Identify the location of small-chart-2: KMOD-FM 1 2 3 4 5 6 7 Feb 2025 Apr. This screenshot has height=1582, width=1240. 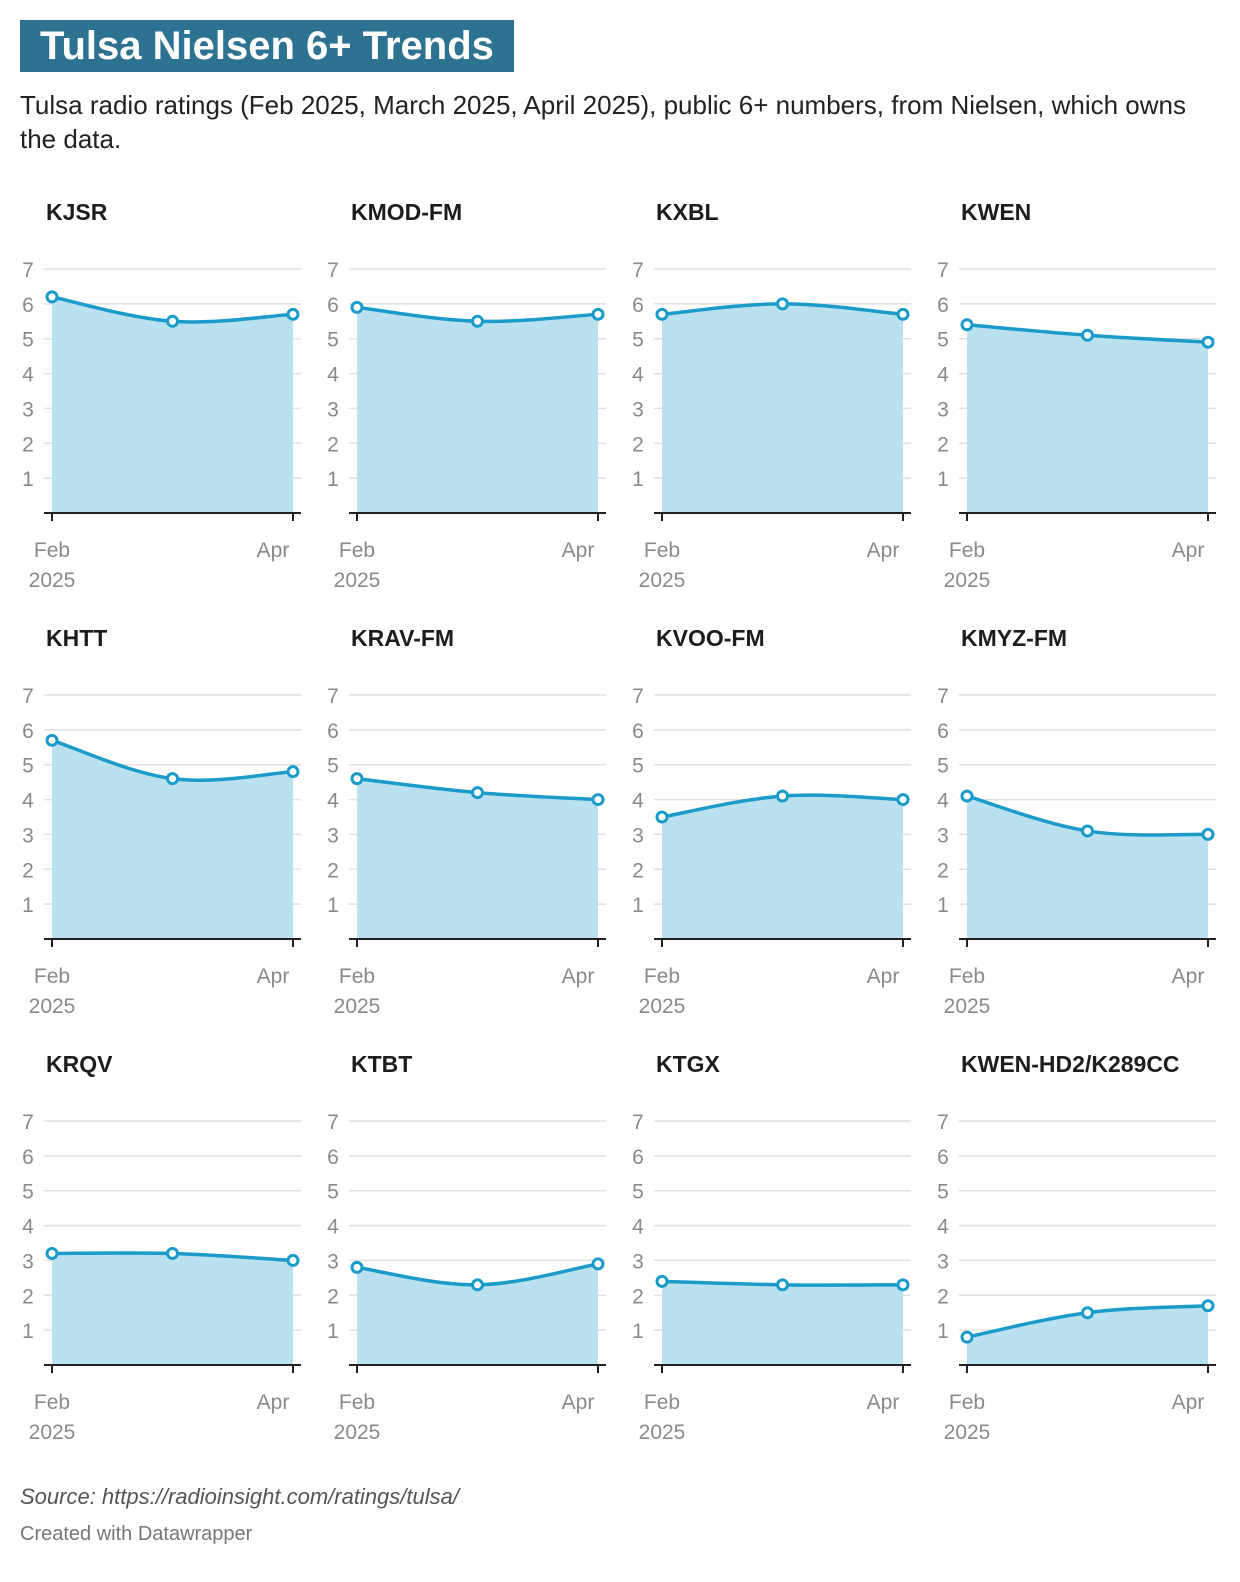
(466, 395).